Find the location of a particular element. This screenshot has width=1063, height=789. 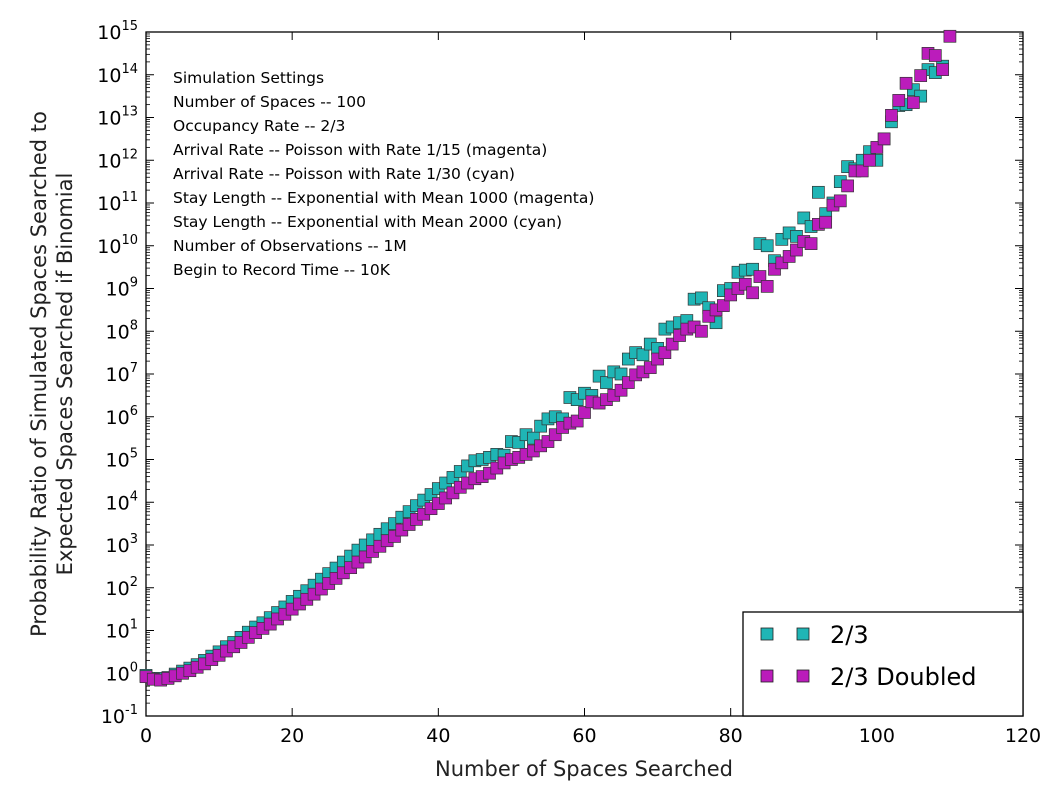

y-tick-label: 10¹³ is located at coordinates (117, 117).